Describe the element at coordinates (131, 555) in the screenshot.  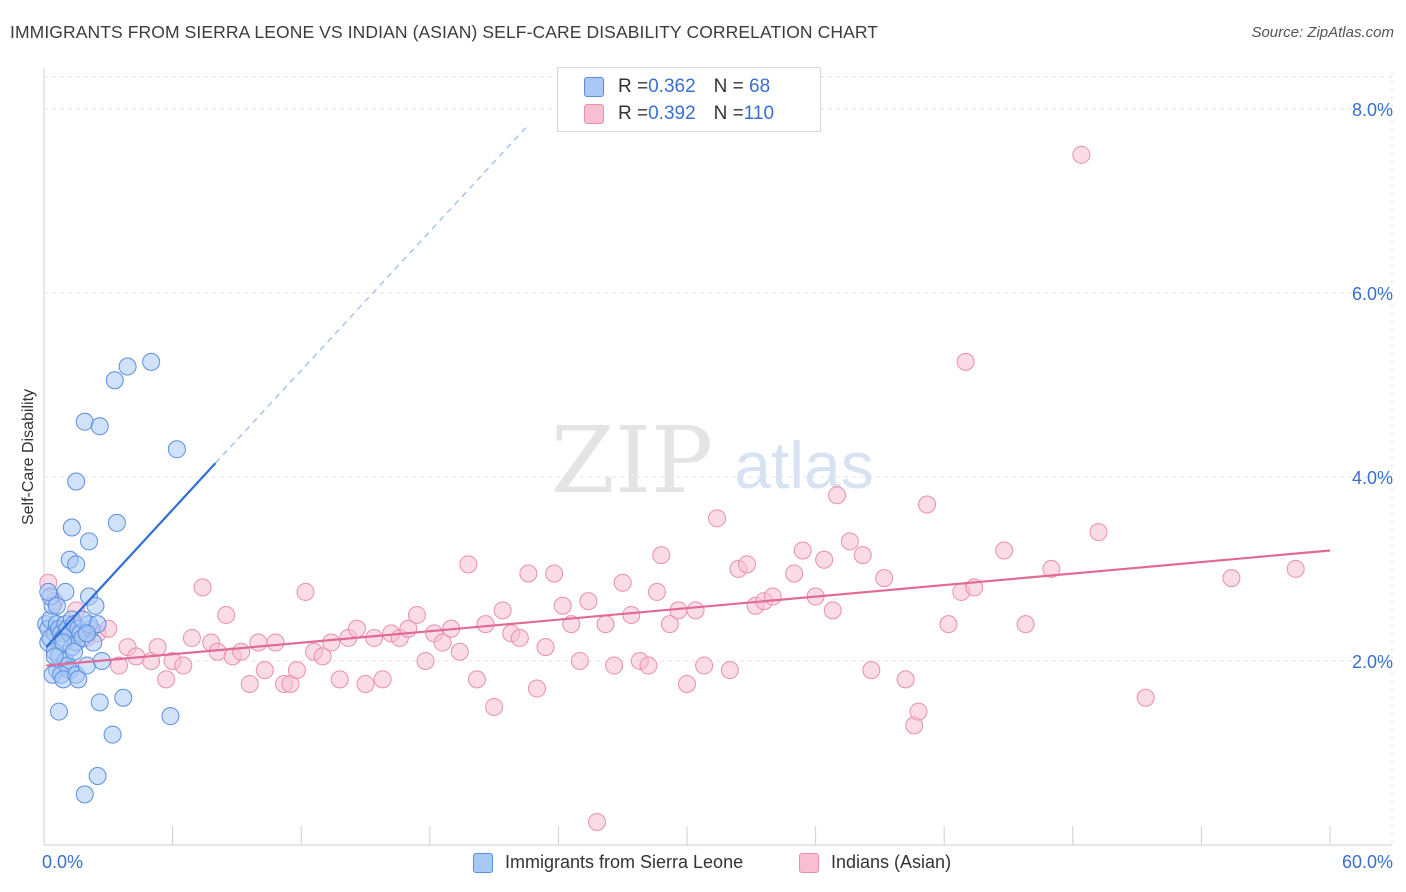
I see `sierra-leone-trend-line` at that location.